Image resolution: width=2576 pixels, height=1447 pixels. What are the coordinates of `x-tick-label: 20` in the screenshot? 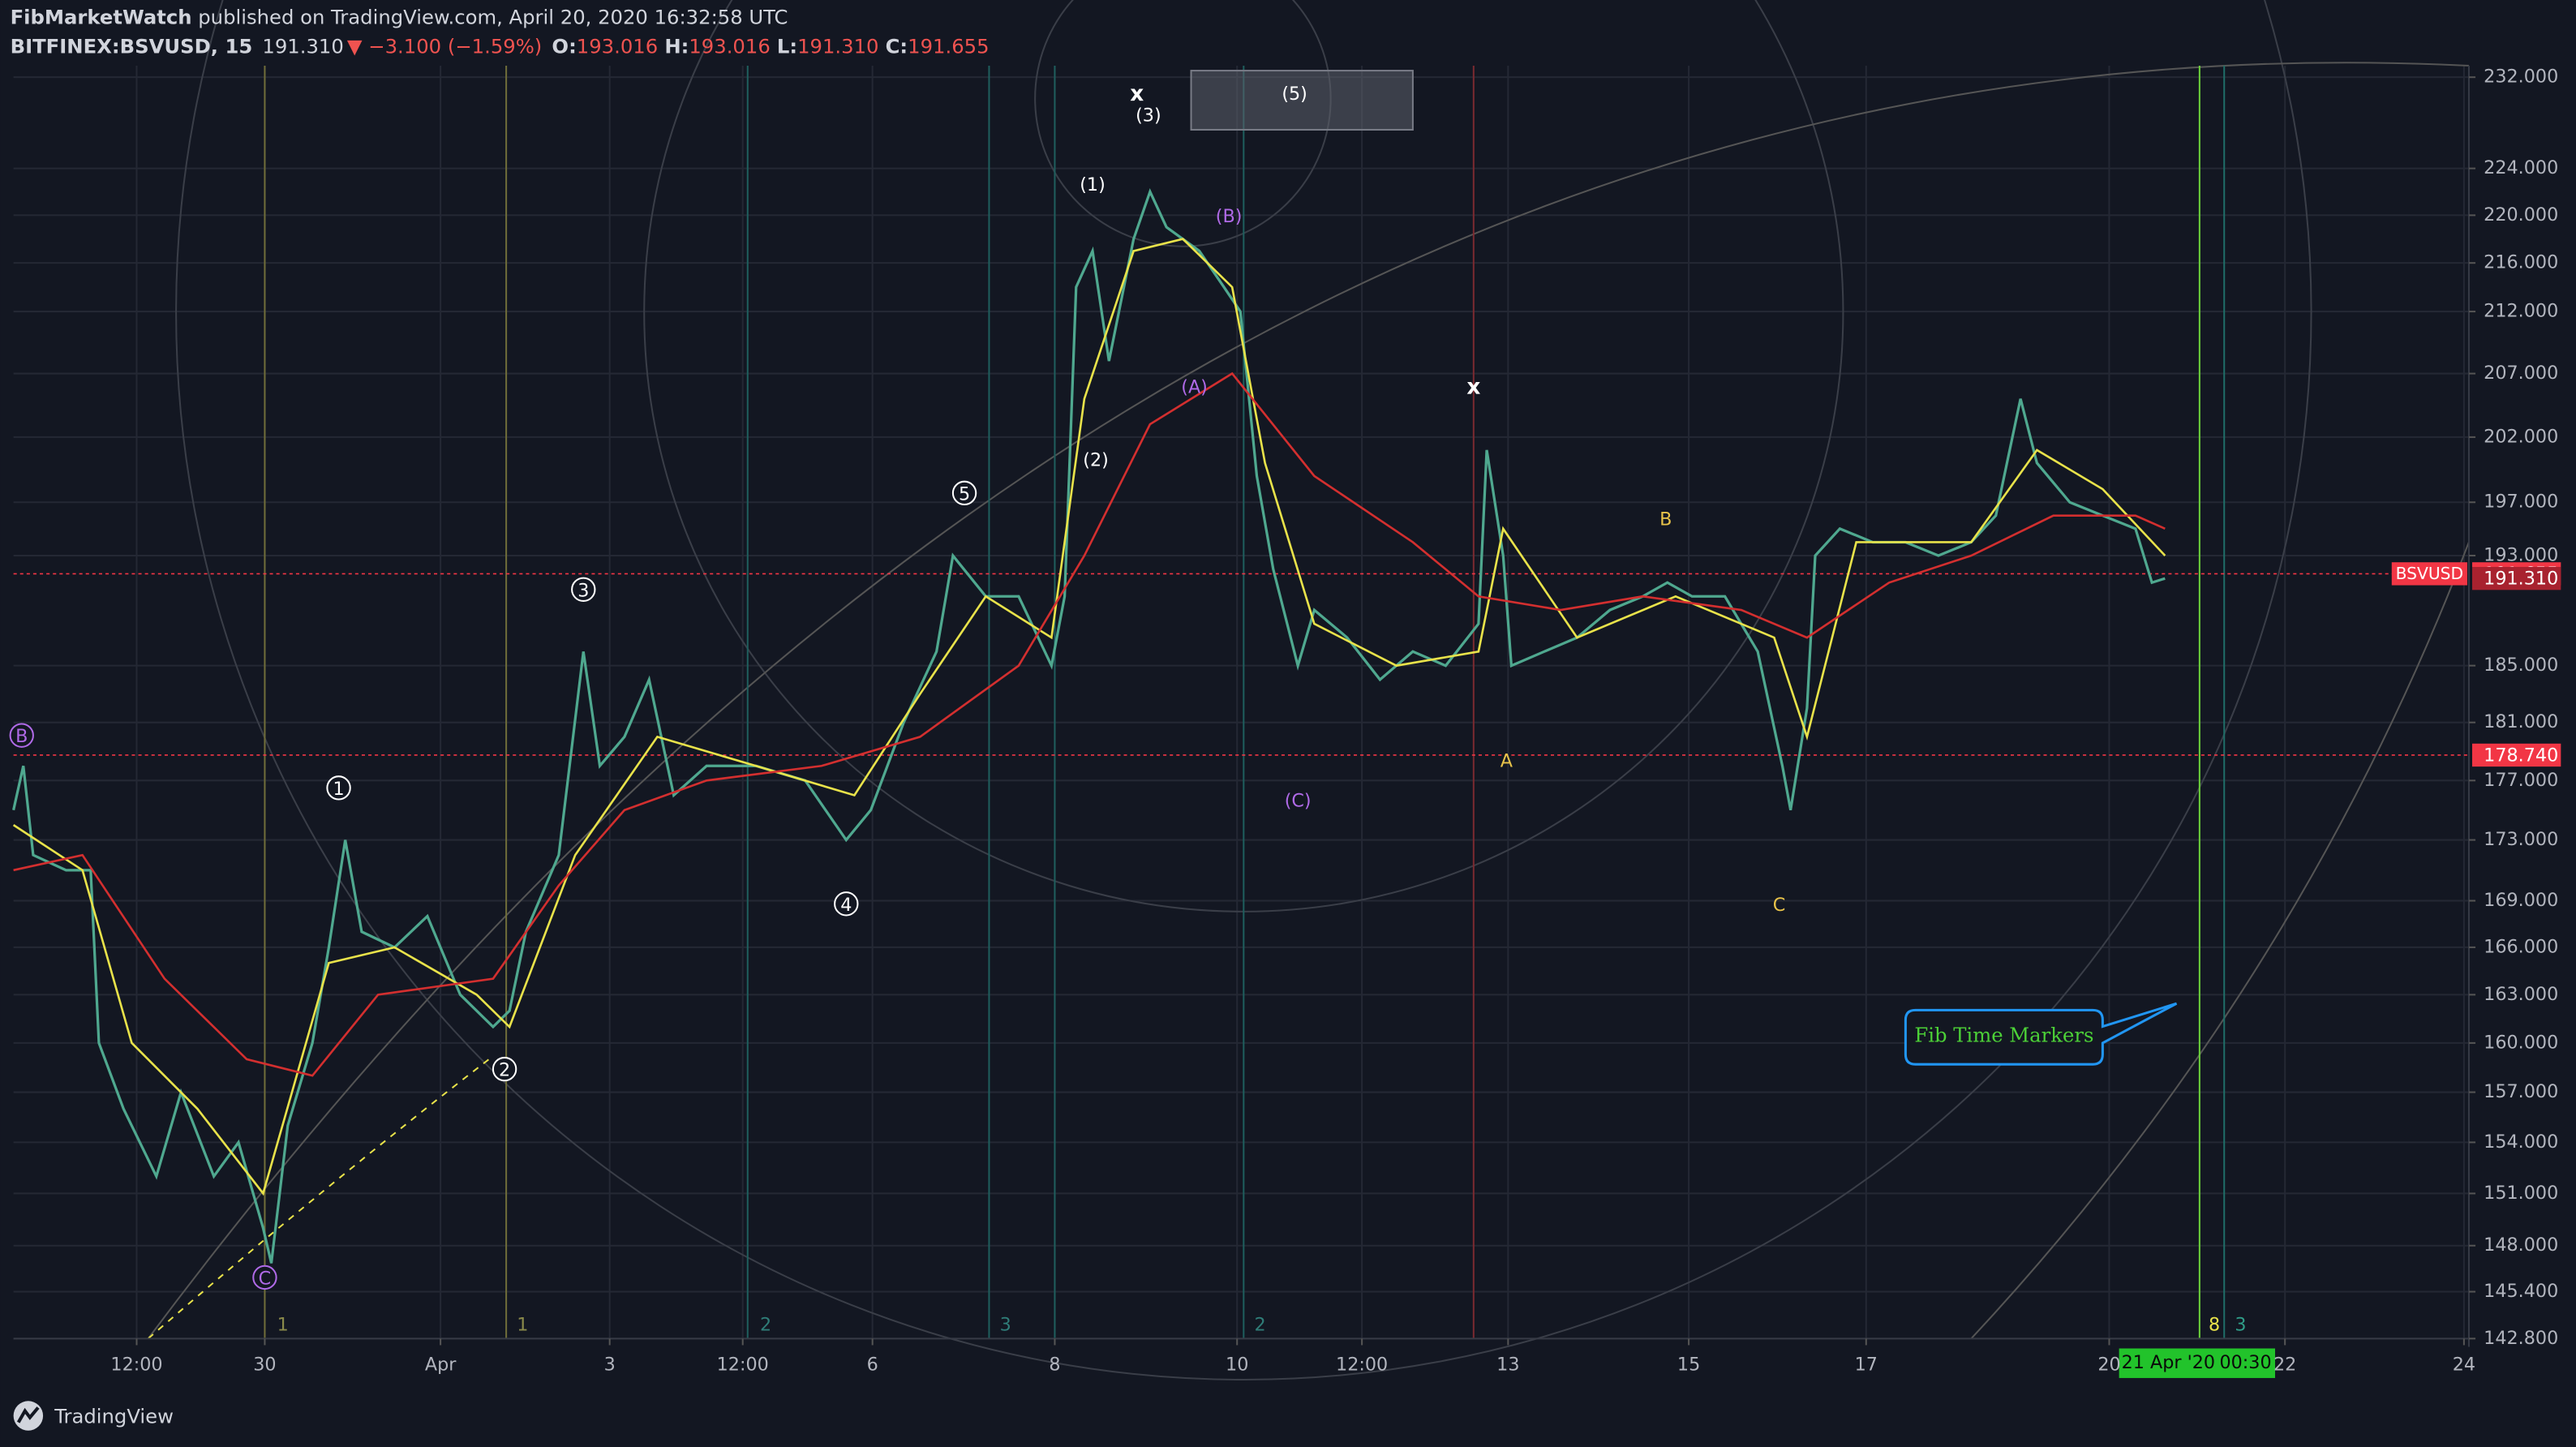 It's located at (2108, 1364).